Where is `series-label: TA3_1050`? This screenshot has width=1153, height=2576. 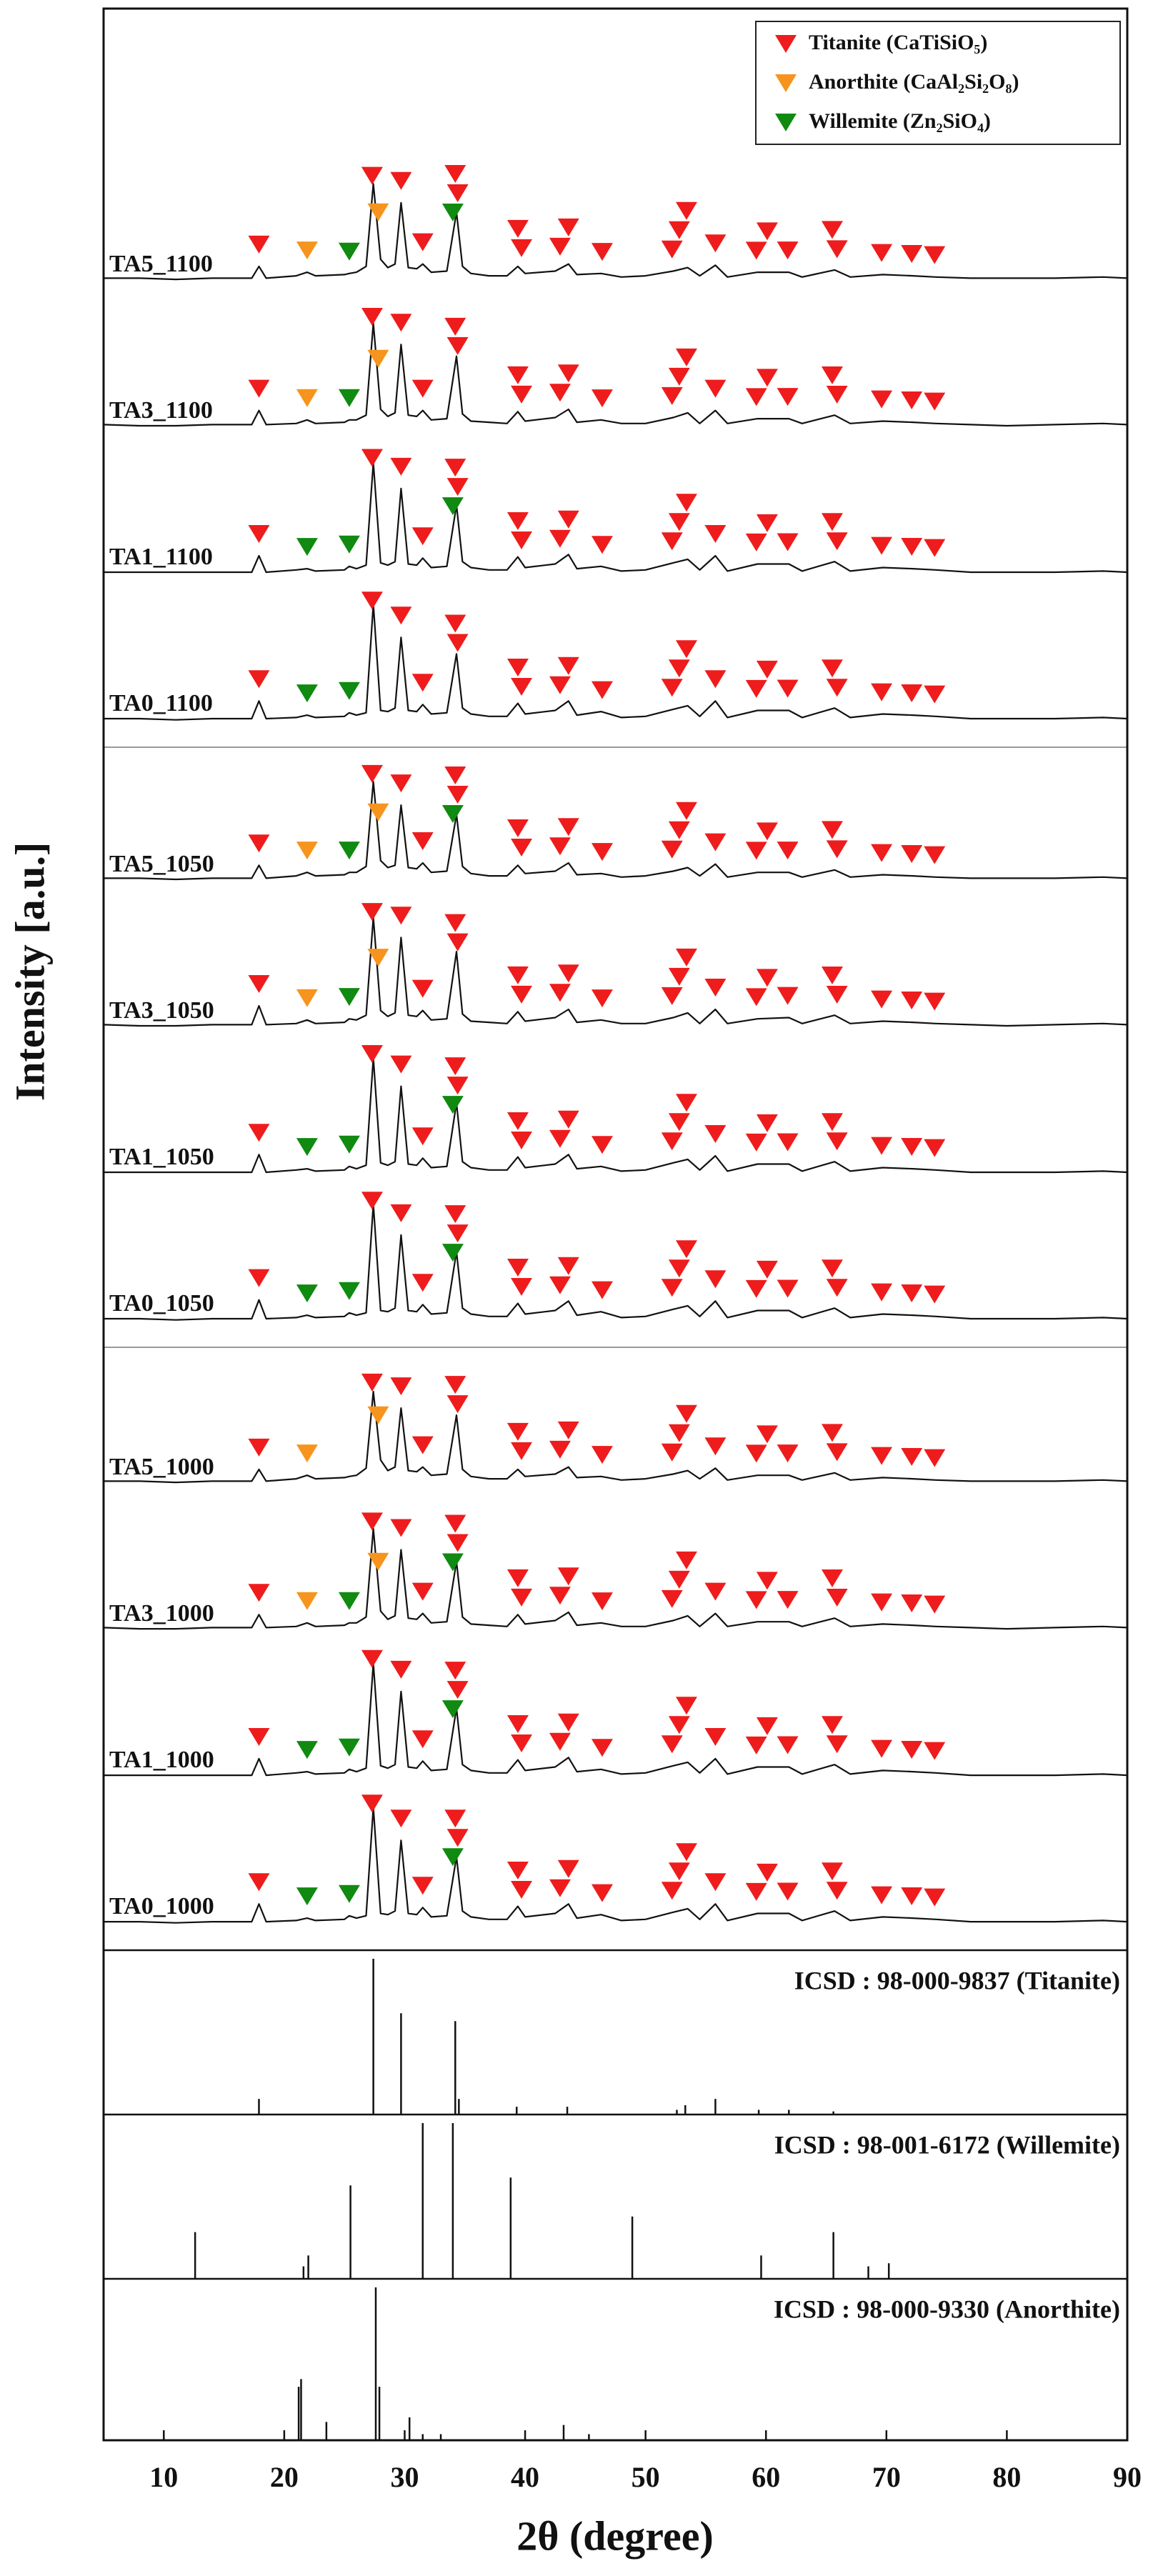 series-label: TA3_1050 is located at coordinates (161, 1010).